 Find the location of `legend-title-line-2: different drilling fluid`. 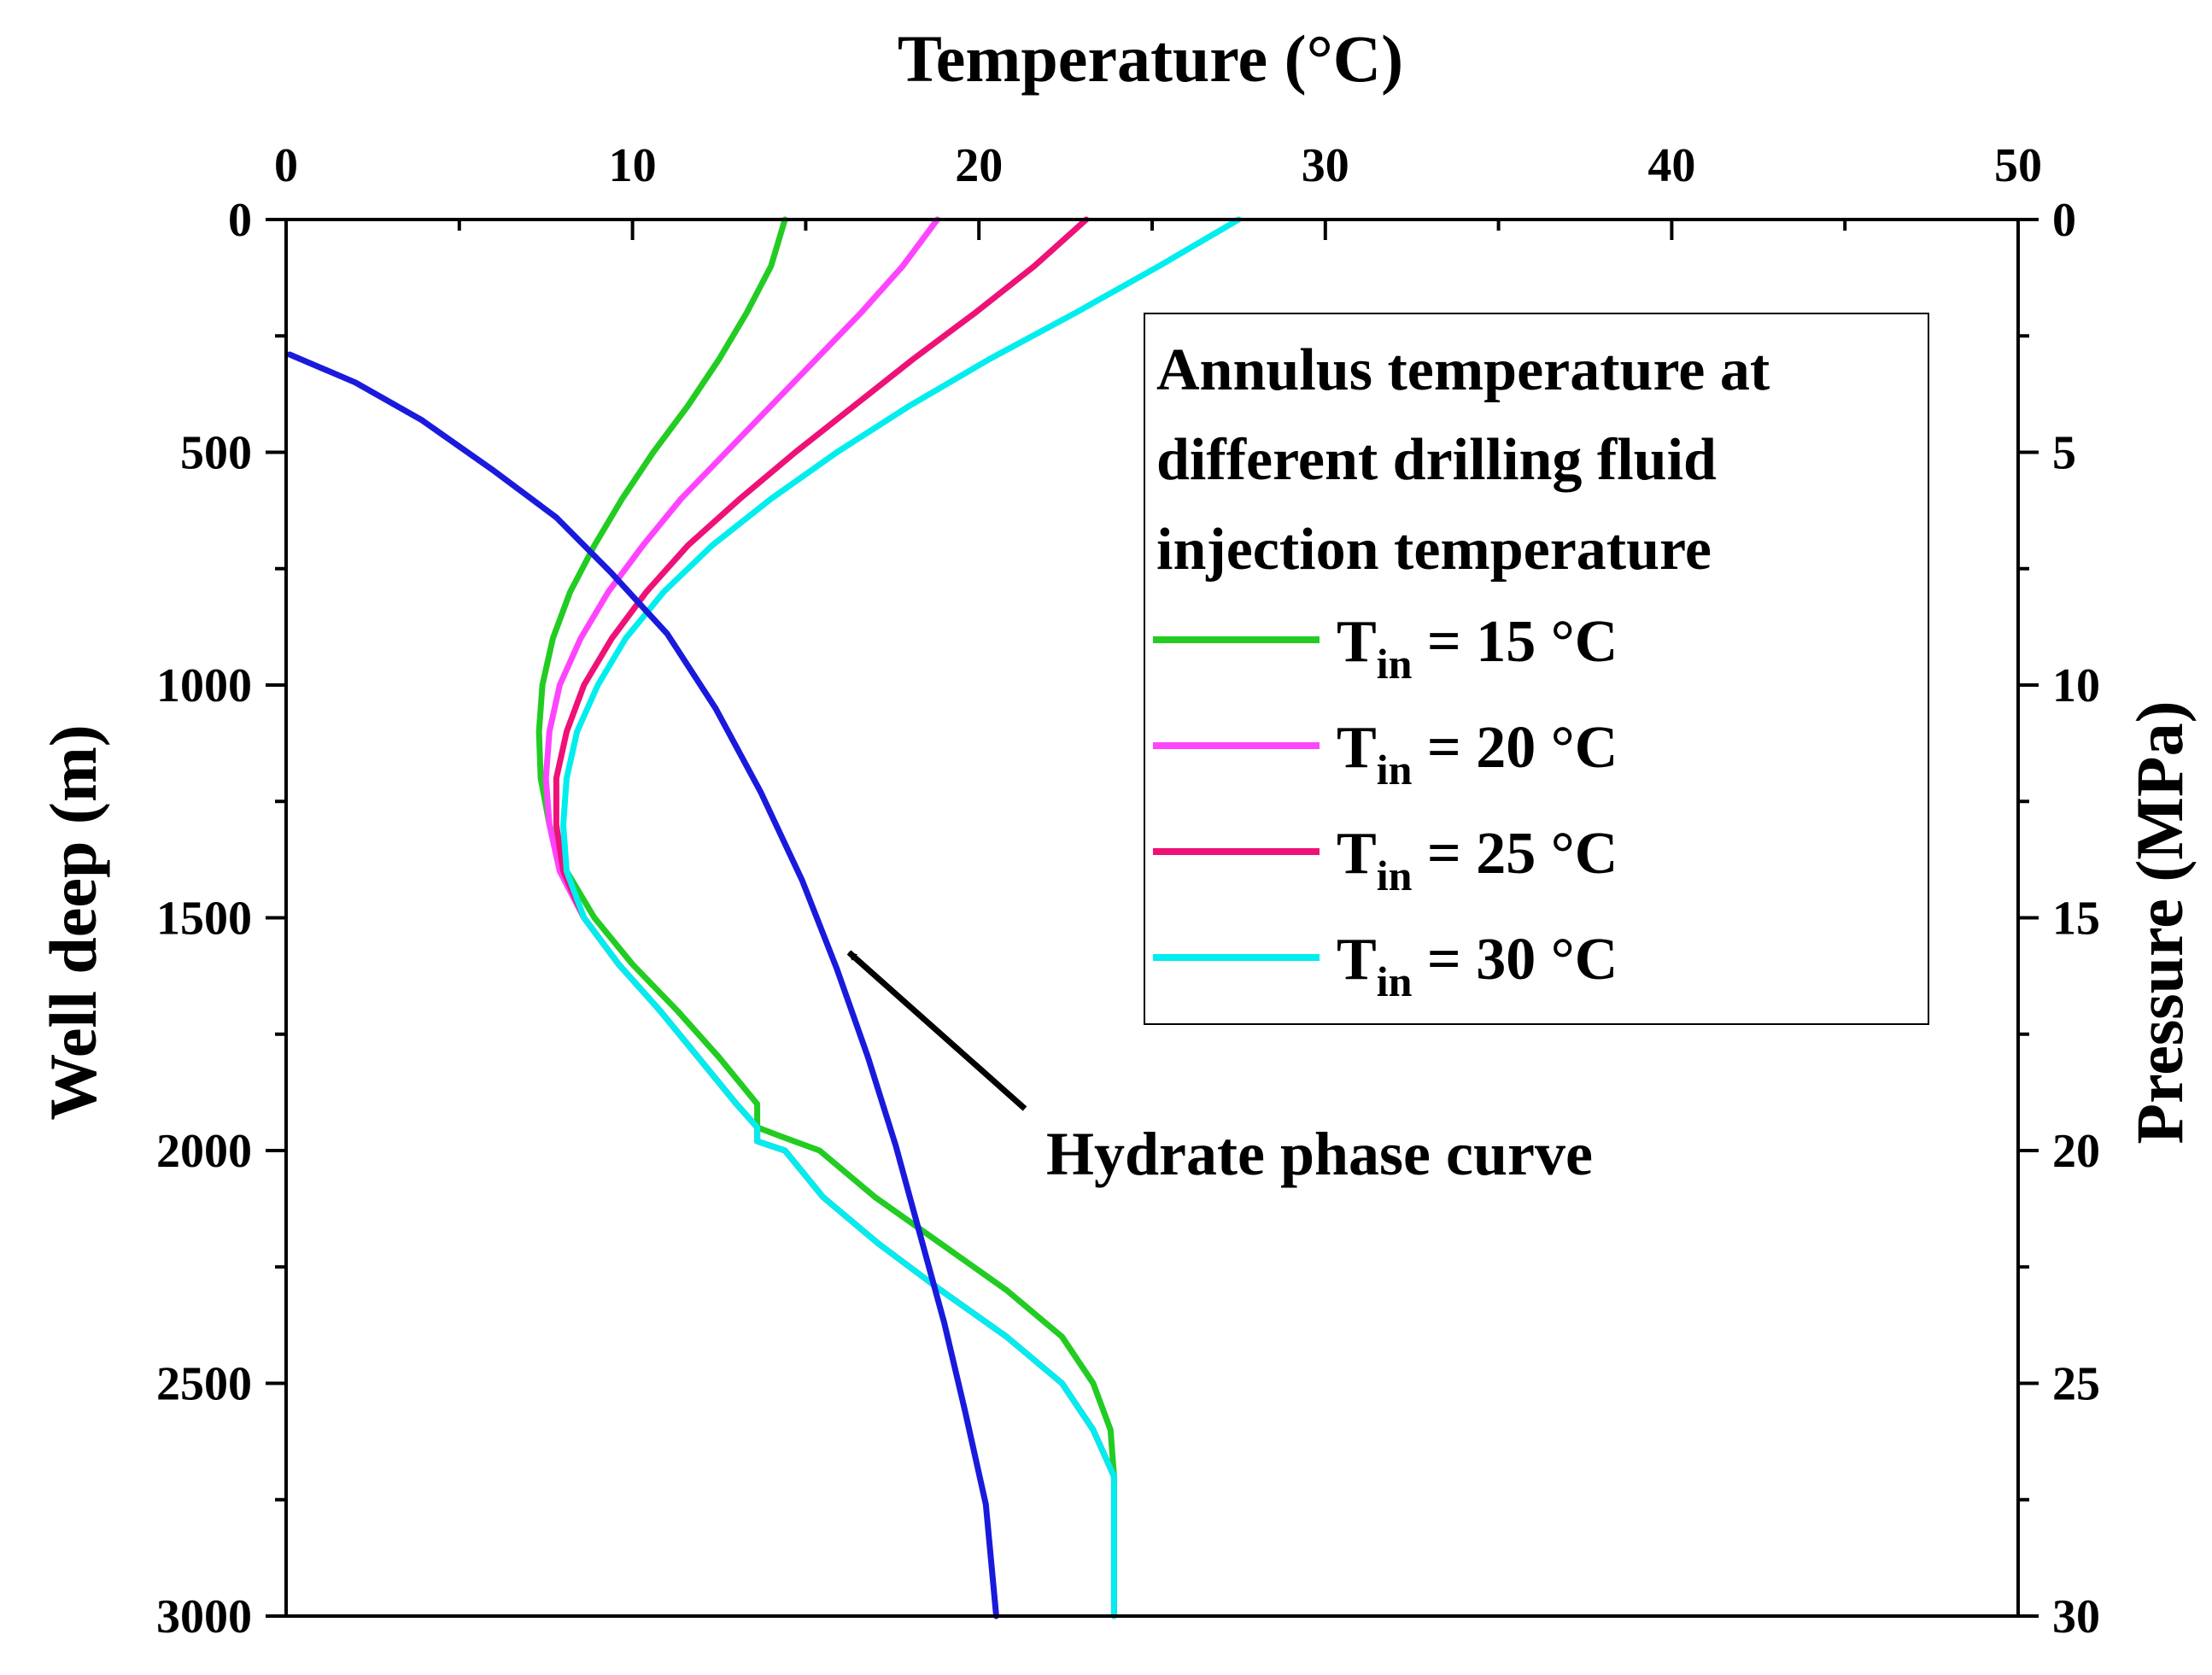

legend-title-line-2: different drilling fluid is located at coordinates (1437, 460).